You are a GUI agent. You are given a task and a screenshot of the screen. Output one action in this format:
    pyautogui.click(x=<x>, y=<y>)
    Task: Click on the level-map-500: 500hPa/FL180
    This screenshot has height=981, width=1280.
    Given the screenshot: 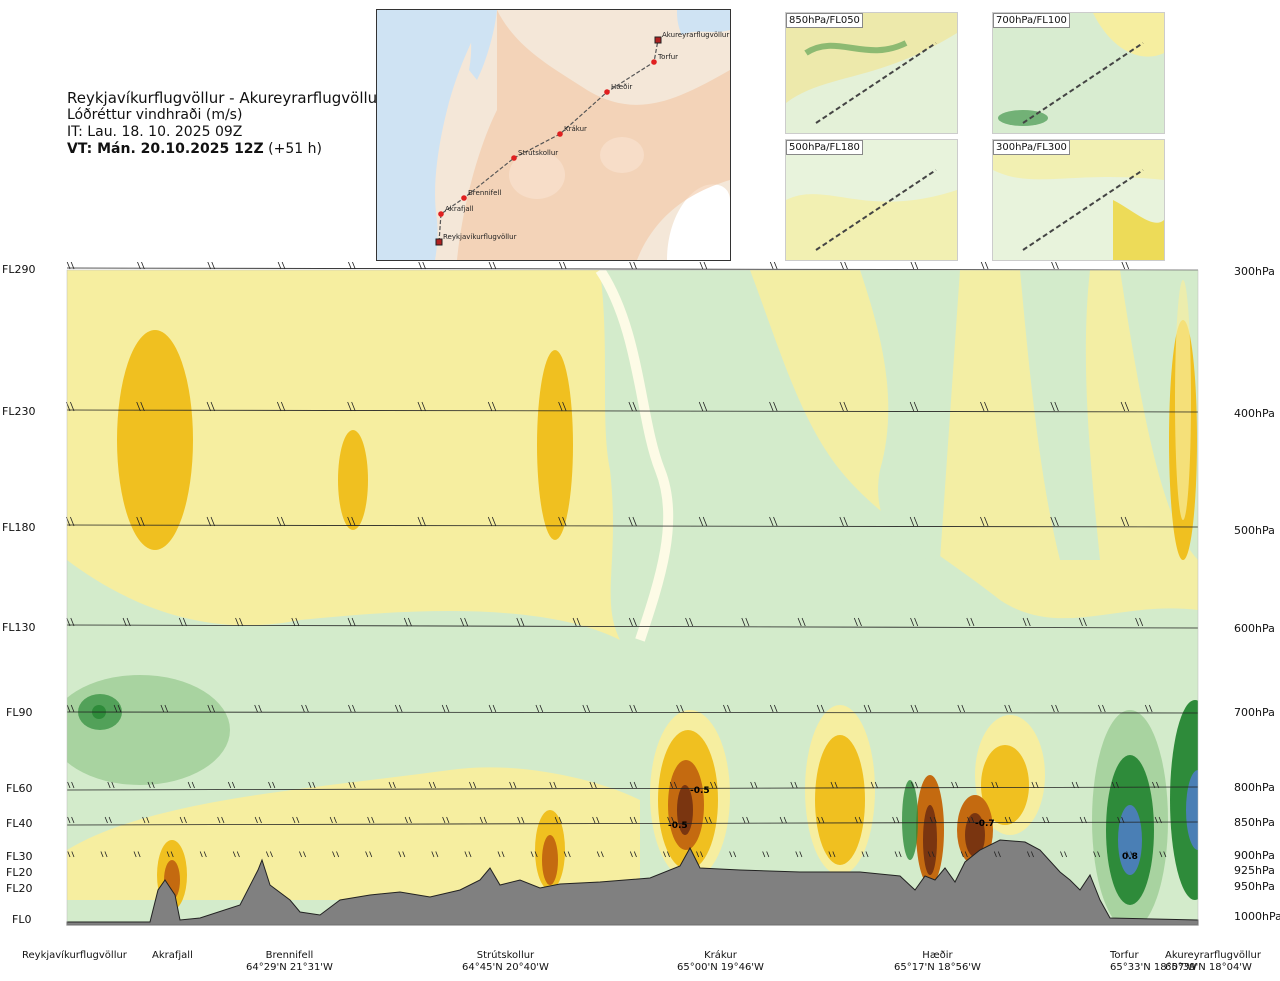 What is the action you would take?
    pyautogui.click(x=871, y=200)
    